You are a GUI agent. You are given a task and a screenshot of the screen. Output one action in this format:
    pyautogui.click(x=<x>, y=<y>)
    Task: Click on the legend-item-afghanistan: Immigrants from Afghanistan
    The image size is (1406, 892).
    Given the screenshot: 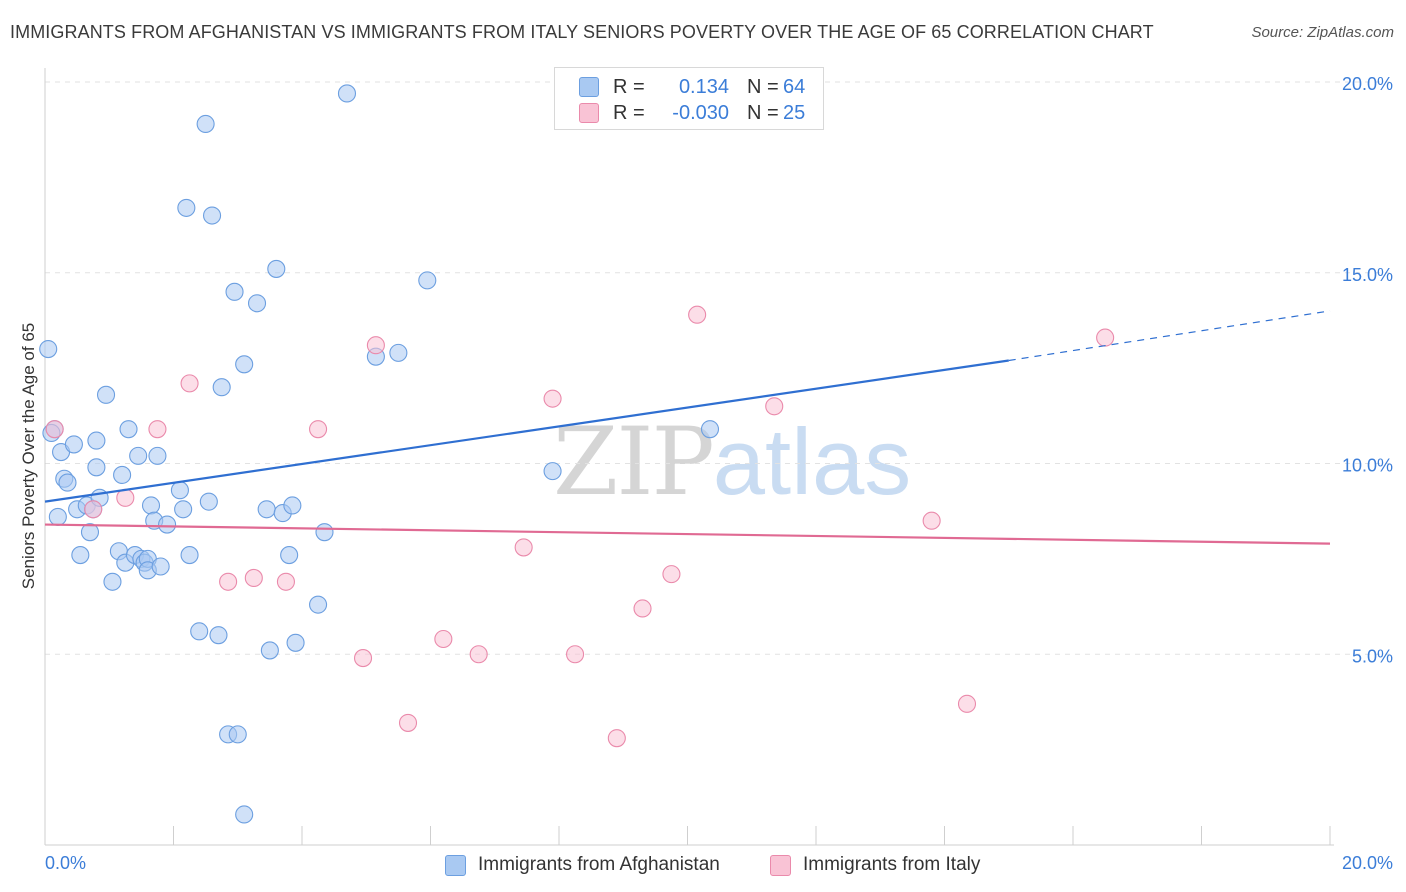 What is the action you would take?
    pyautogui.click(x=582, y=865)
    